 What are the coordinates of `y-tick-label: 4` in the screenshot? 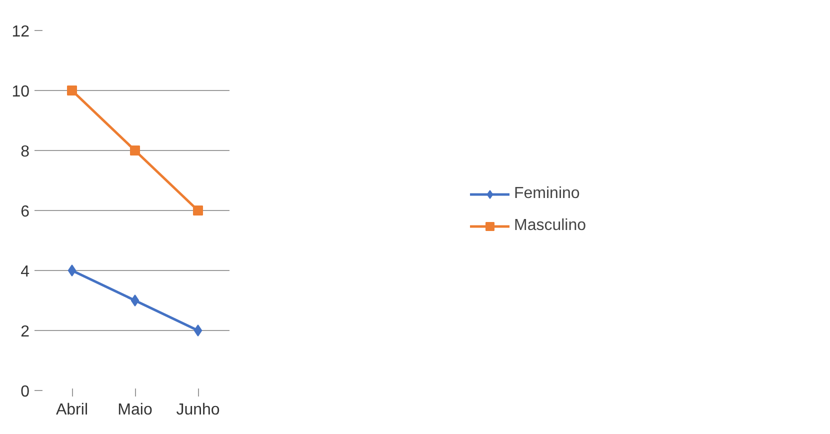 It's located at (25, 272).